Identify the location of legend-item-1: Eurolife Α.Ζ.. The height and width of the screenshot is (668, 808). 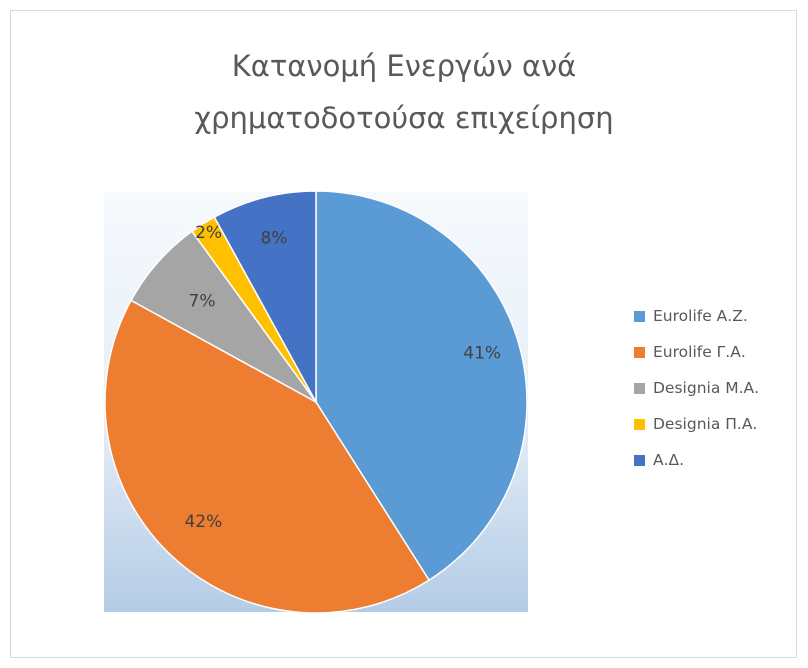
(696, 316).